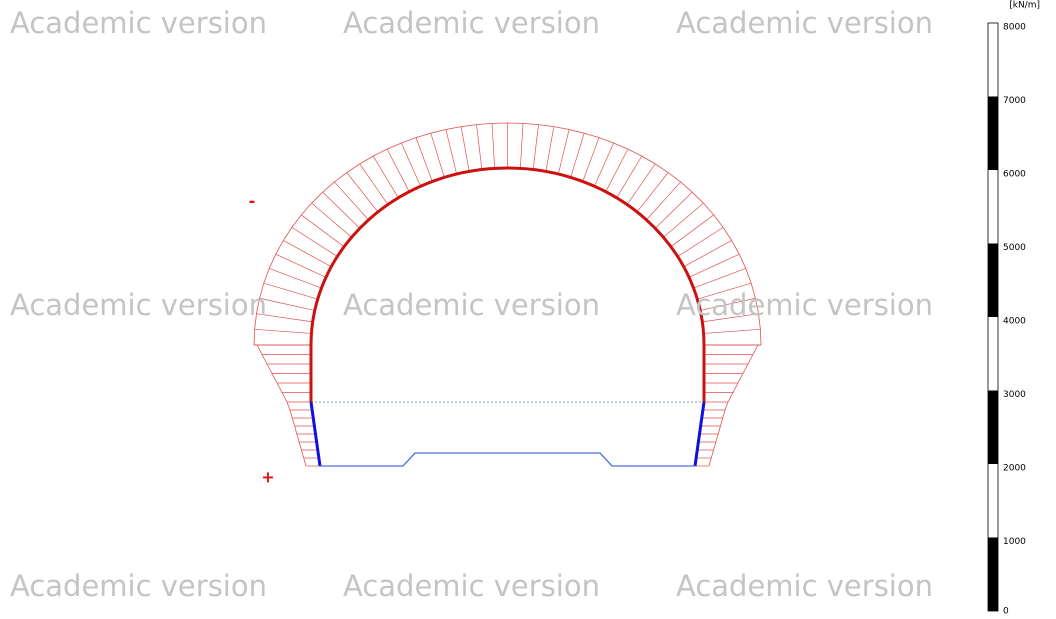 This screenshot has height=619, width=1056. Describe the element at coordinates (1014, 175) in the screenshot. I see `scale-tick-label: 6000` at that location.